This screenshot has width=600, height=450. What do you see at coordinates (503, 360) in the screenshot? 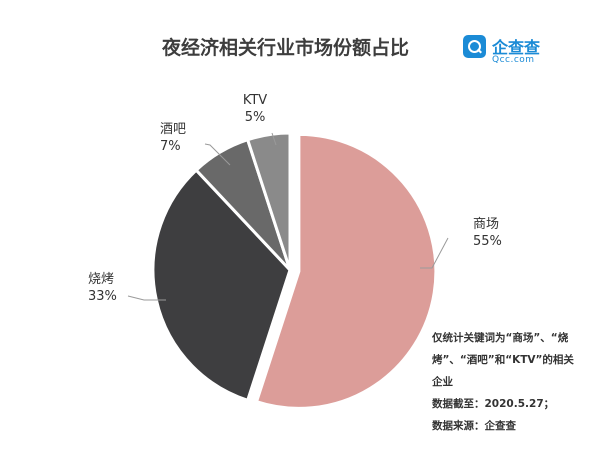
I see `footnote-line: 烤”、“酒吧”和“KTV”的相关` at bounding box center [503, 360].